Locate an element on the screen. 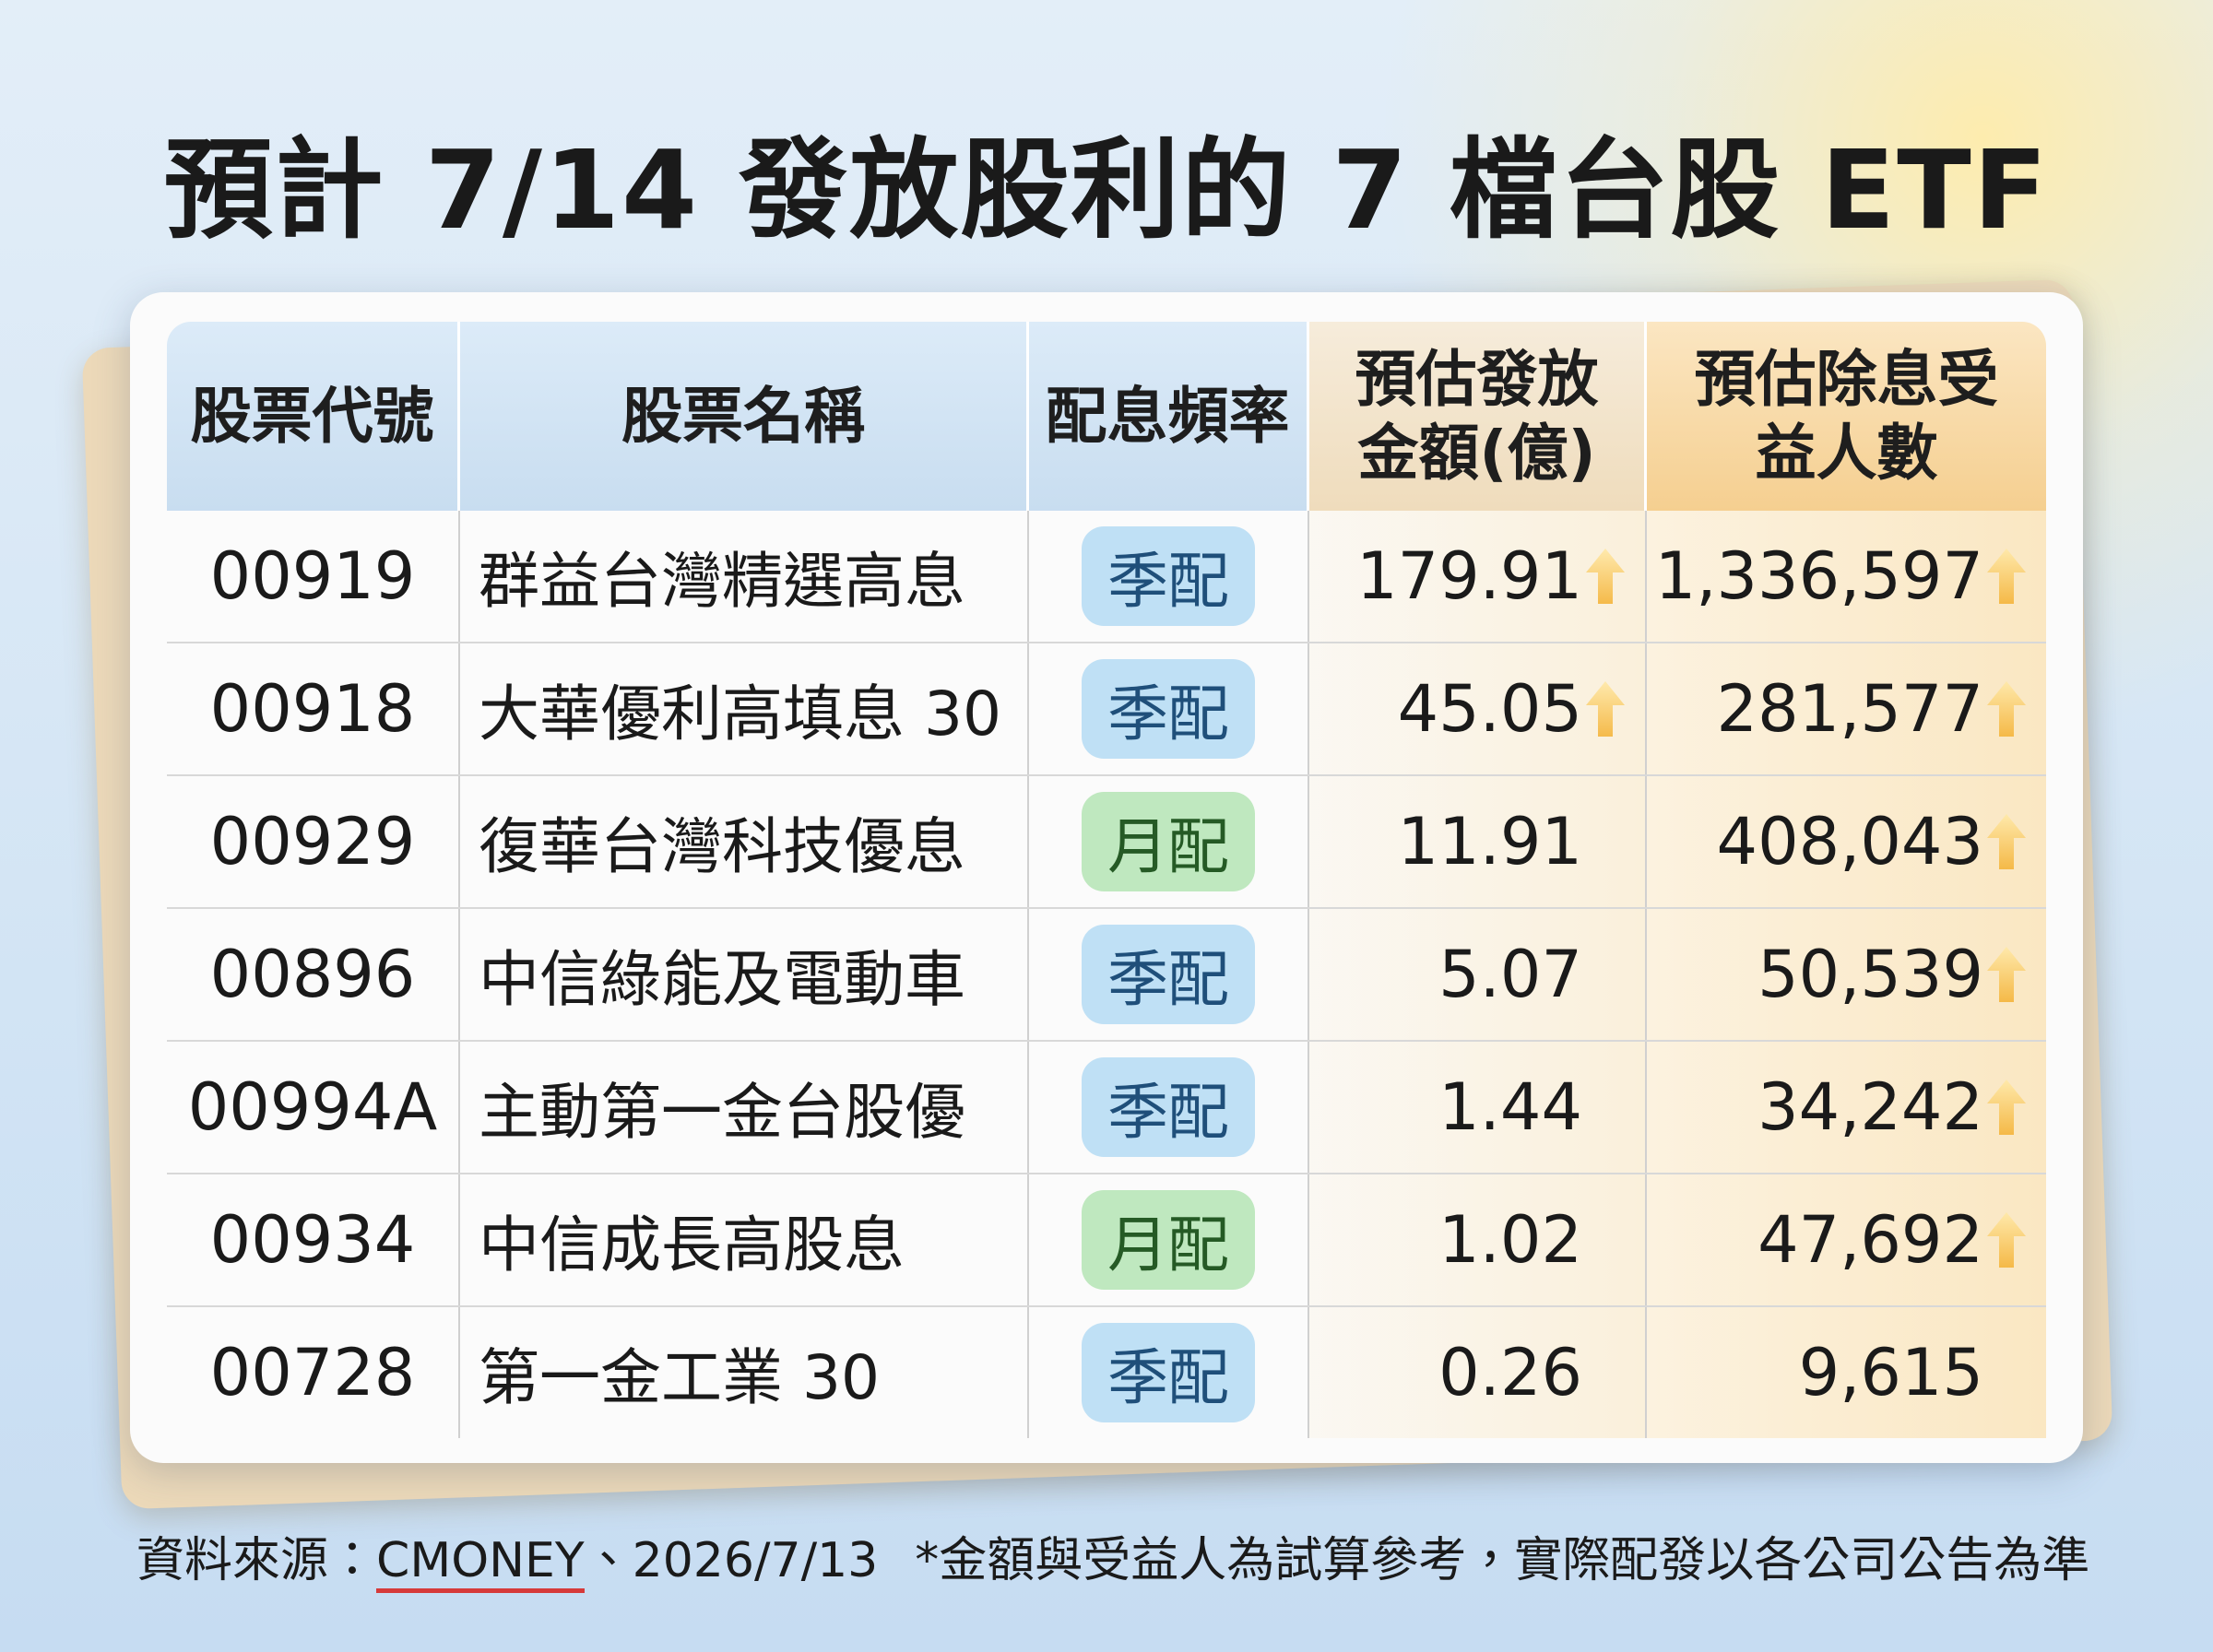 The width and height of the screenshot is (2213, 1652). table-cell: 大華優利高填息 30 is located at coordinates (744, 708).